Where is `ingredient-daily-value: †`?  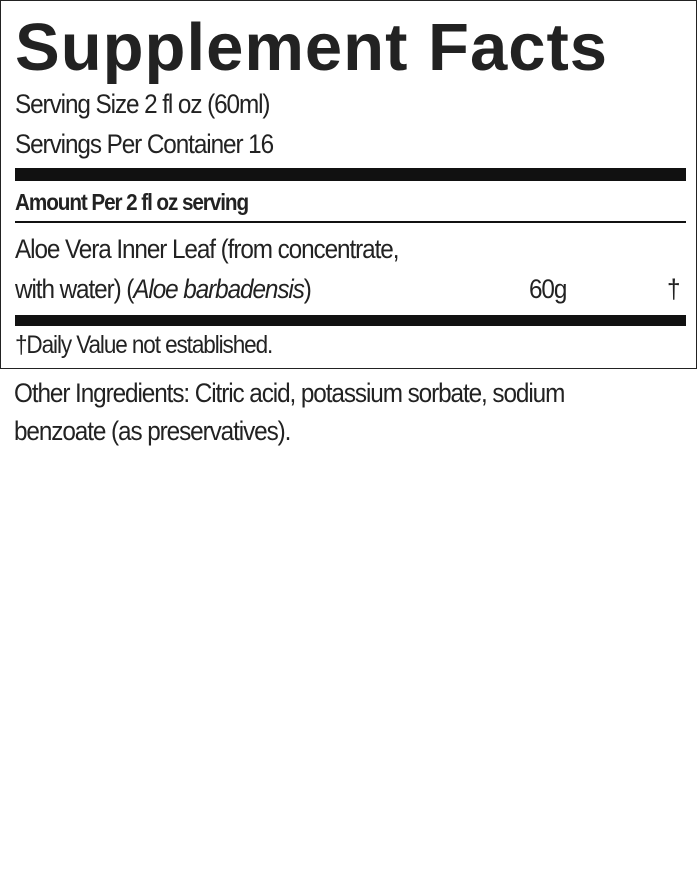 ingredient-daily-value: † is located at coordinates (674, 289).